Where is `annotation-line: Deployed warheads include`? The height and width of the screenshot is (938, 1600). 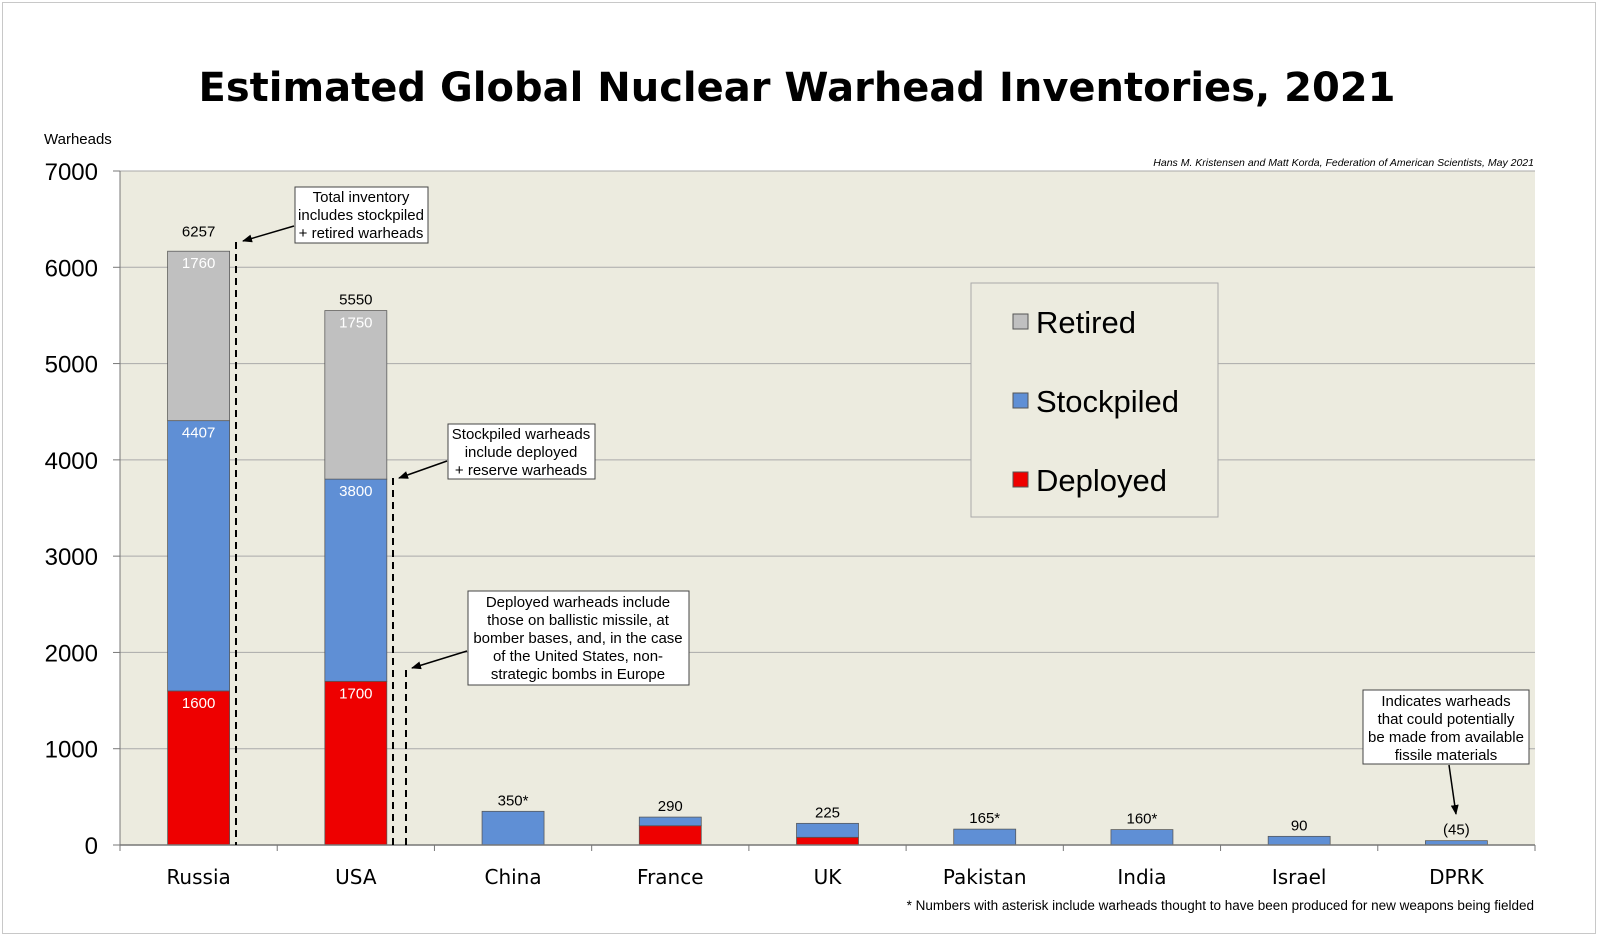
annotation-line: Deployed warheads include is located at coordinates (578, 602).